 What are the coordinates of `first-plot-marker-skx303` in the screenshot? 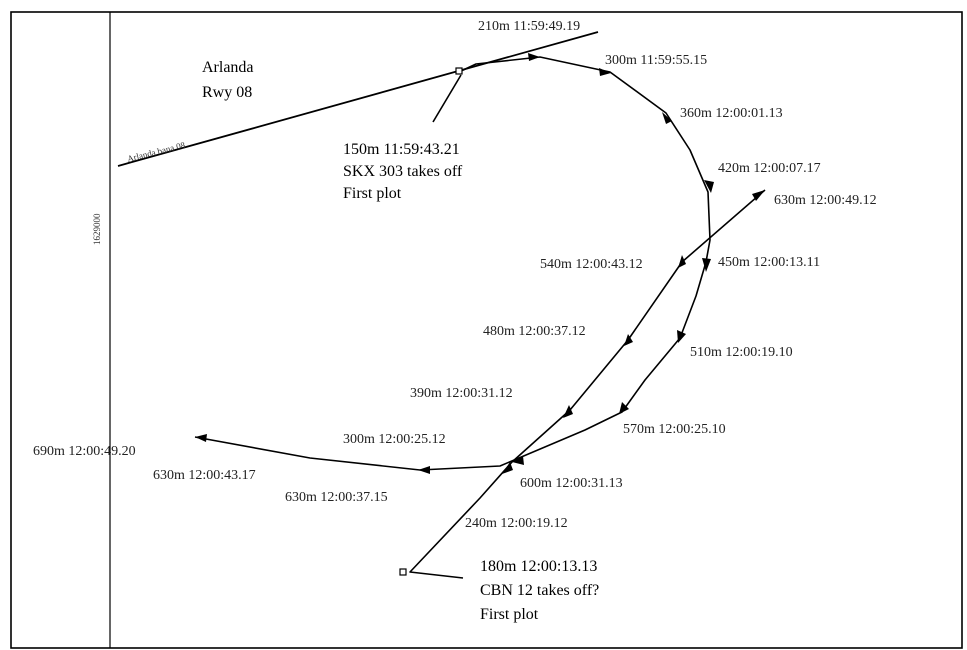 It's located at (459, 71).